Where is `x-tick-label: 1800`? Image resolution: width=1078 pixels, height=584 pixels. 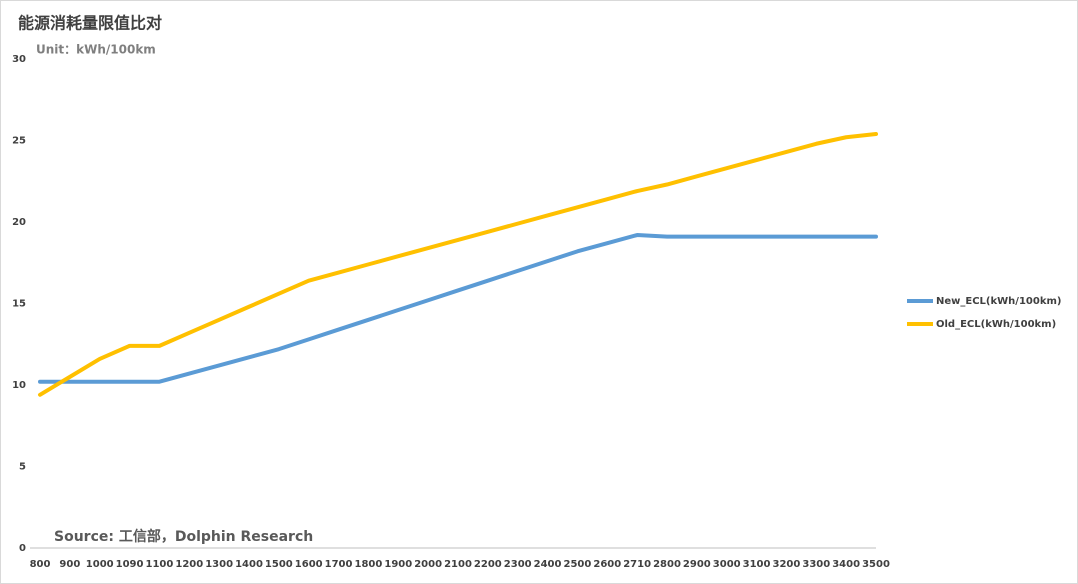
x-tick-label: 1800 is located at coordinates (369, 564).